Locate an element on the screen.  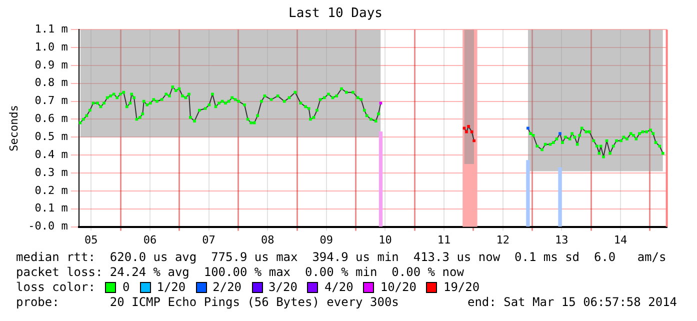
y-tick-label: 0.1 m is located at coordinates (51, 208).